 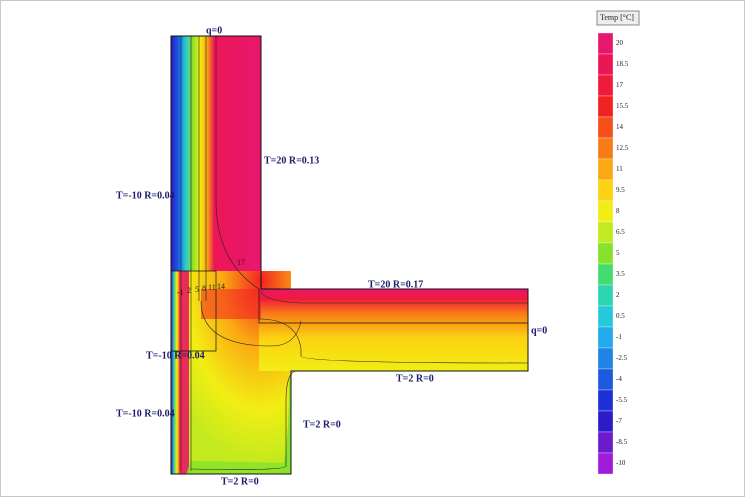 What do you see at coordinates (618, 211) in the screenshot?
I see `legend-label: 8` at bounding box center [618, 211].